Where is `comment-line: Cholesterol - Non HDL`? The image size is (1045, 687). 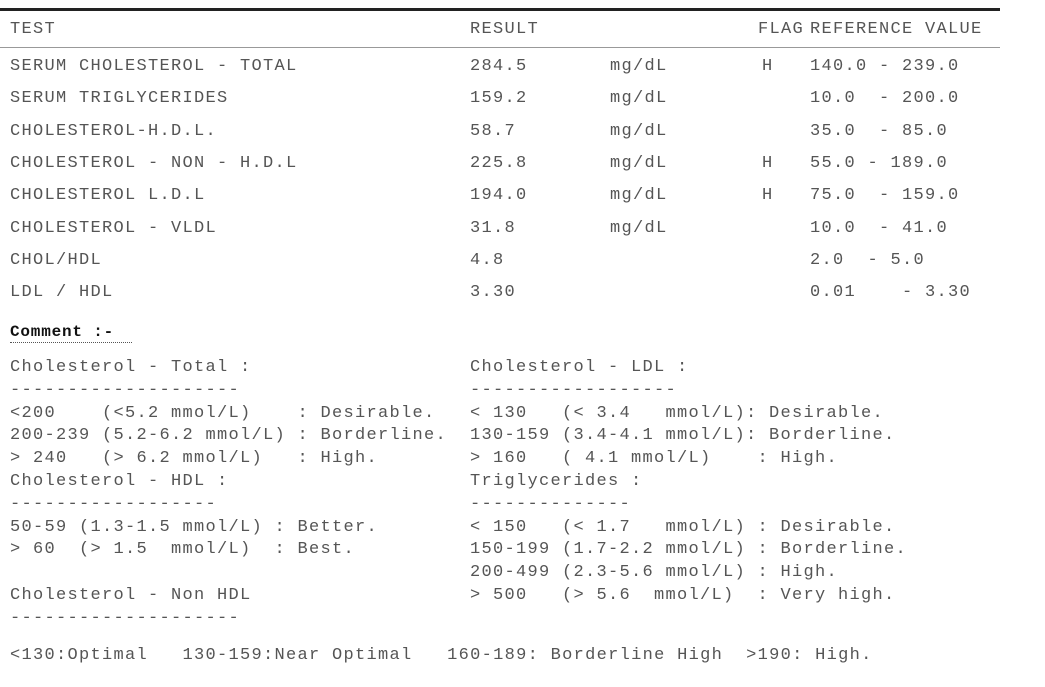 comment-line: Cholesterol - Non HDL is located at coordinates (131, 595).